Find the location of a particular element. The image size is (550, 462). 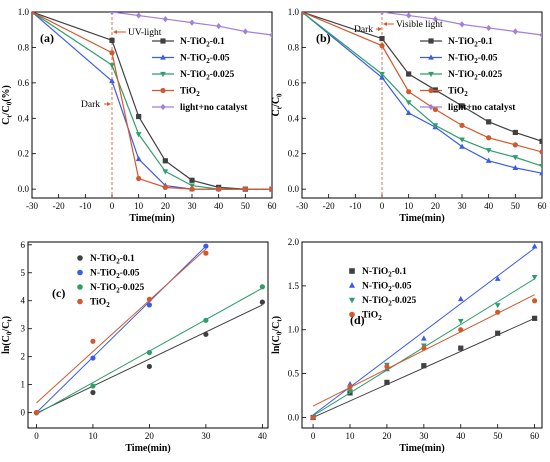

series-light-no-catalyst is located at coordinates (190, 25).